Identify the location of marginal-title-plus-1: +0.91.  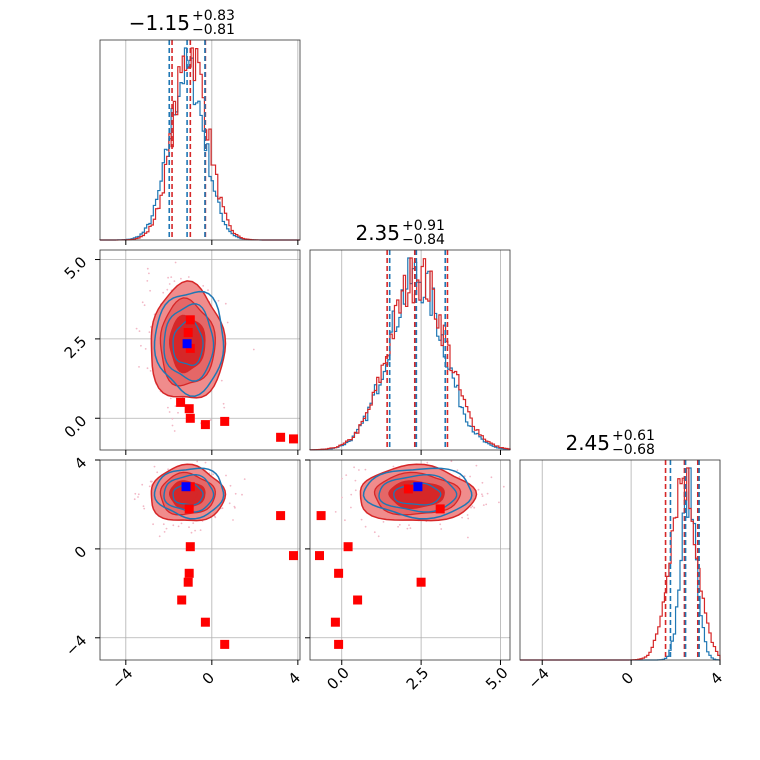
(423, 226).